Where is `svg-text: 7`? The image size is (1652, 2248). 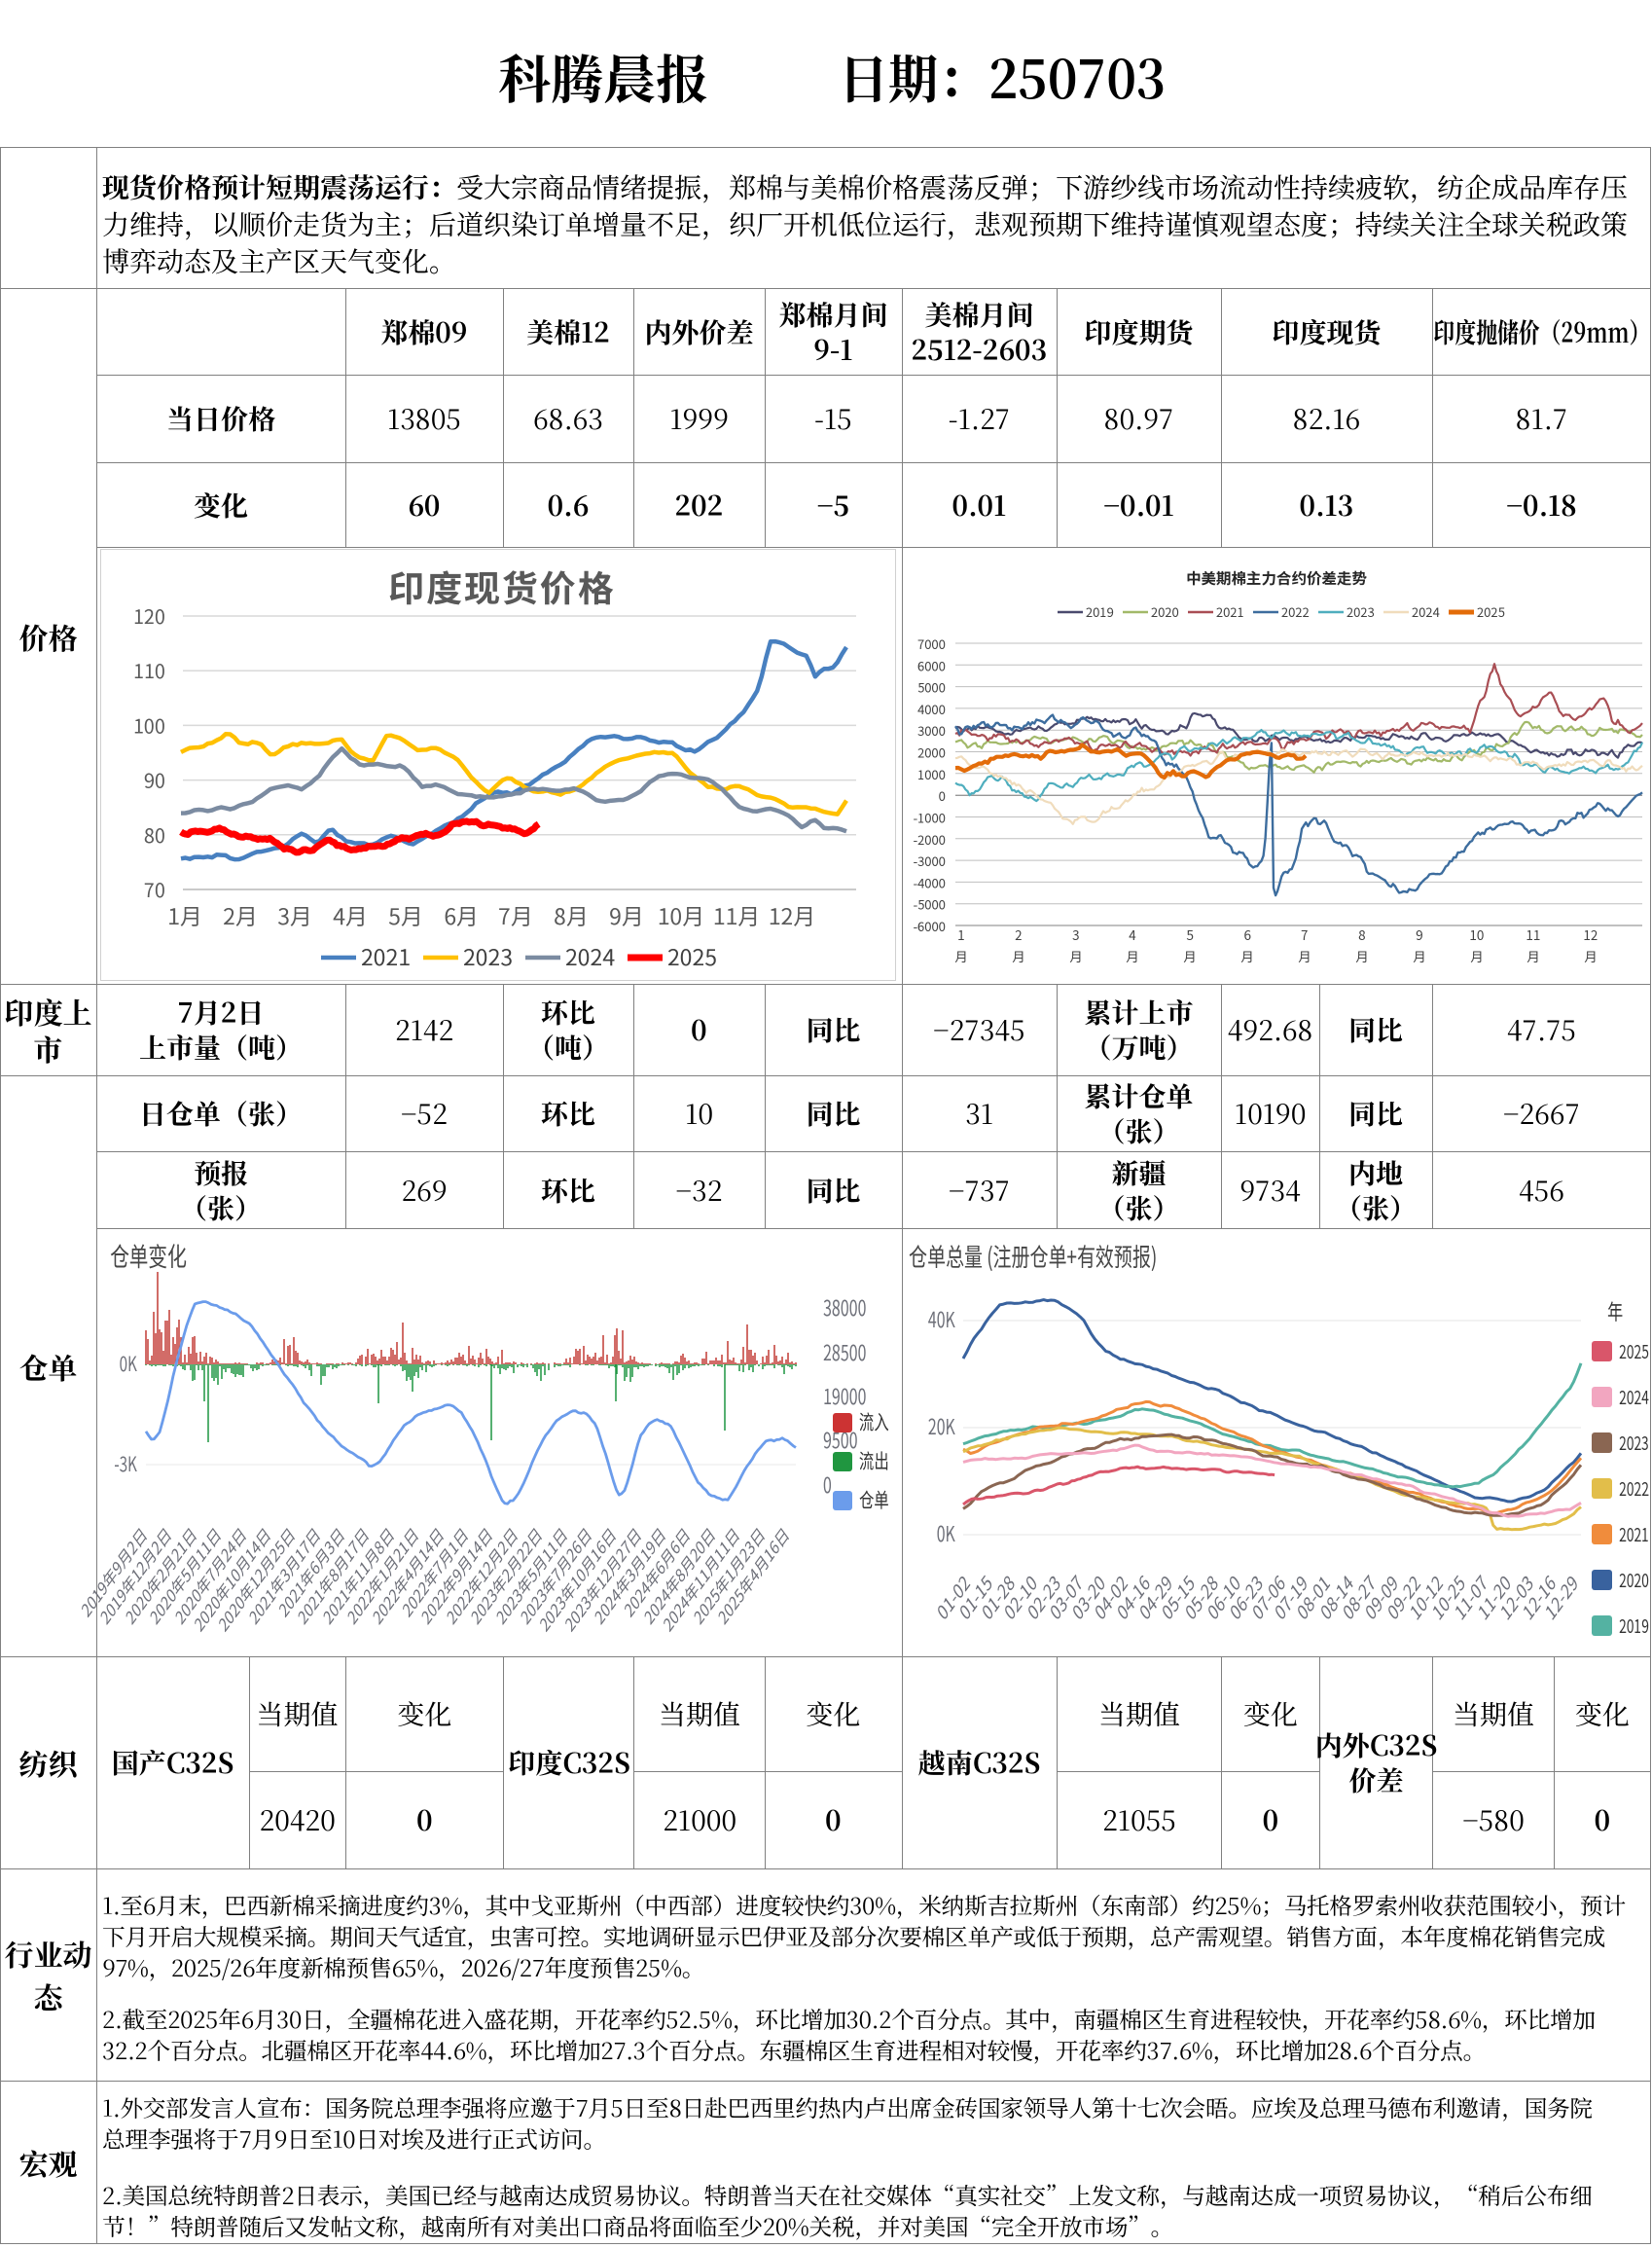 svg-text: 7 is located at coordinates (1305, 934).